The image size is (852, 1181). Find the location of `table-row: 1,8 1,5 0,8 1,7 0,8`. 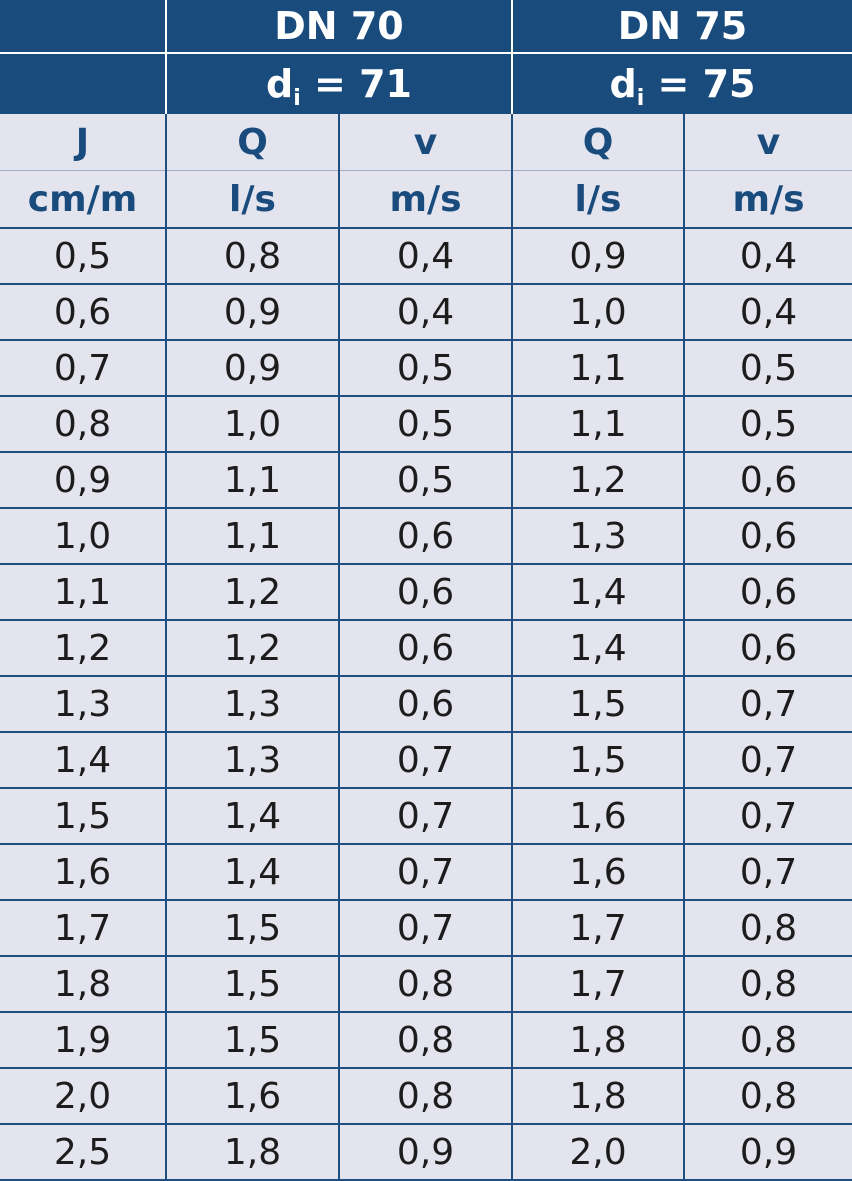

table-row: 1,8 1,5 0,8 1,7 0,8 is located at coordinates (426, 984).